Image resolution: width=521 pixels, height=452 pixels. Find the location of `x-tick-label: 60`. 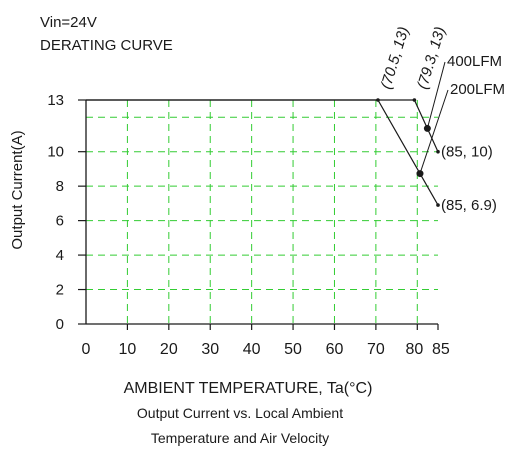

x-tick-label: 60 is located at coordinates (335, 349).